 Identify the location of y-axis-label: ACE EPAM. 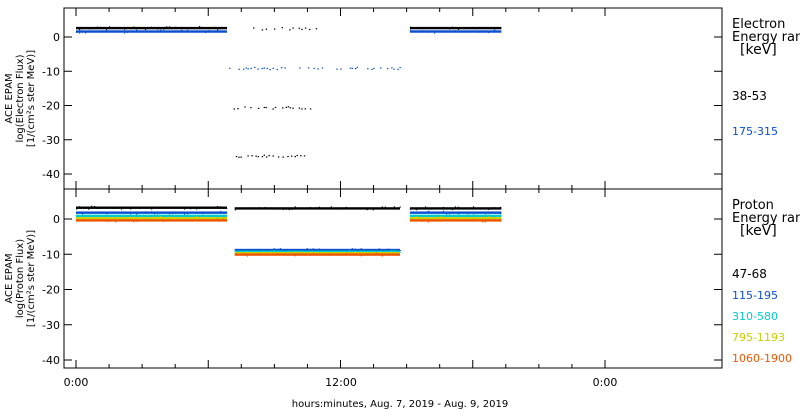
(9, 278).